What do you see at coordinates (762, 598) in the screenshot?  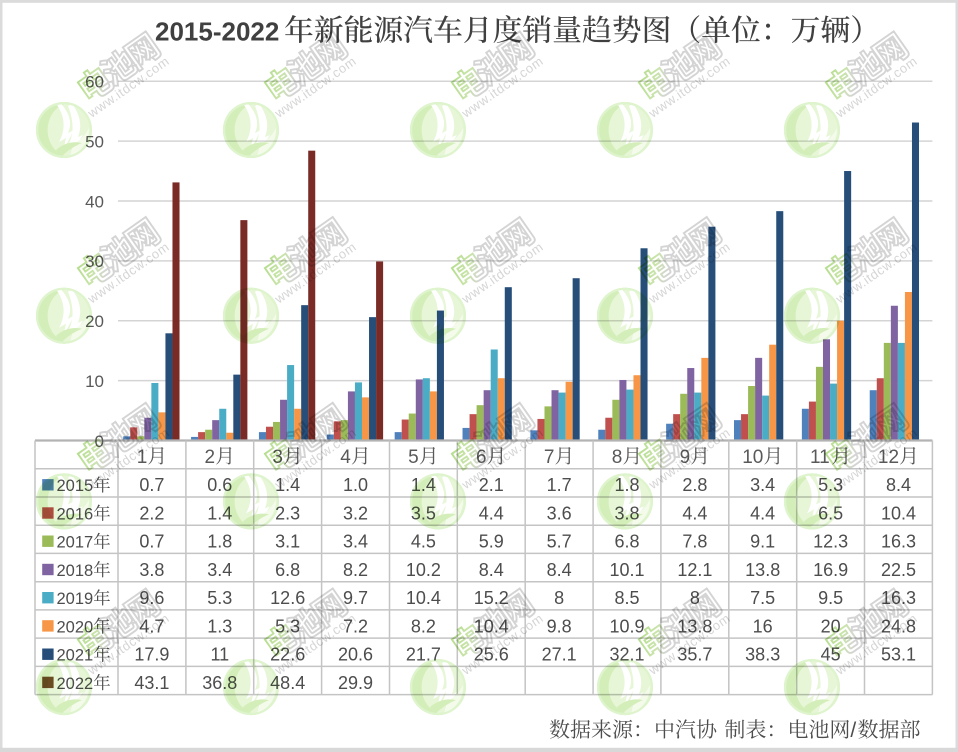 I see `svg-text: 7.5` at bounding box center [762, 598].